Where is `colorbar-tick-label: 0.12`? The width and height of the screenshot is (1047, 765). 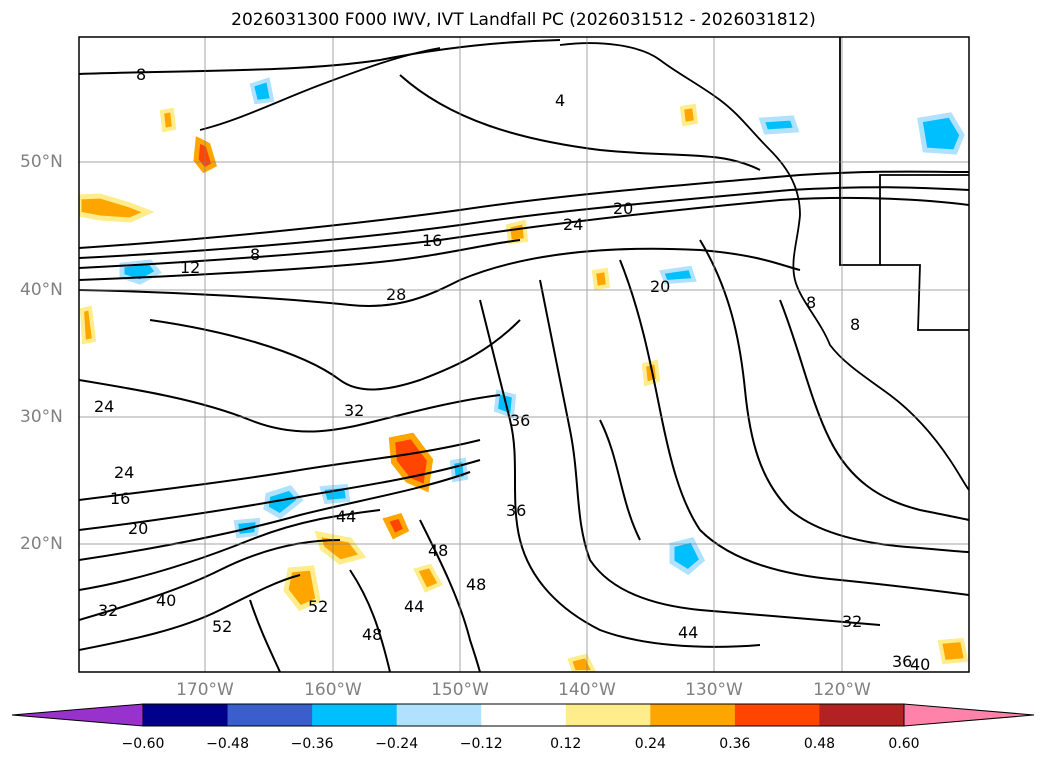
colorbar-tick-label: 0.12 is located at coordinates (566, 744).